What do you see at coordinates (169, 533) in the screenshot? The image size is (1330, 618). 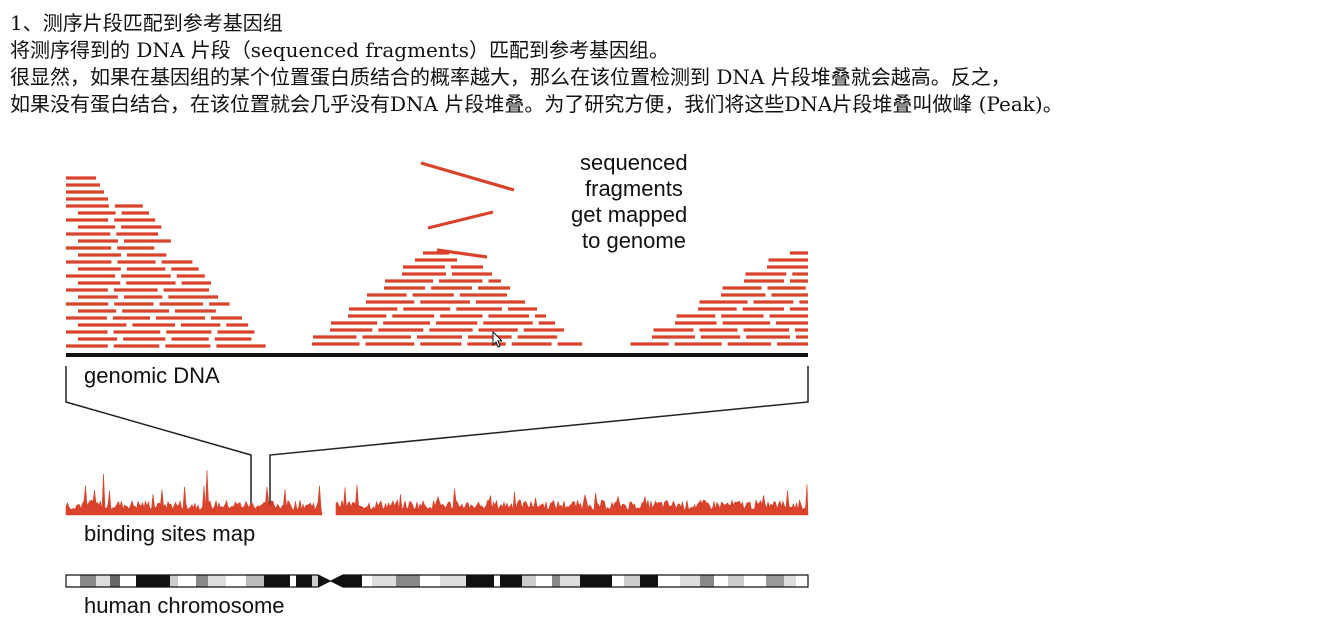 I see `binding-sites-label: binding sites map` at bounding box center [169, 533].